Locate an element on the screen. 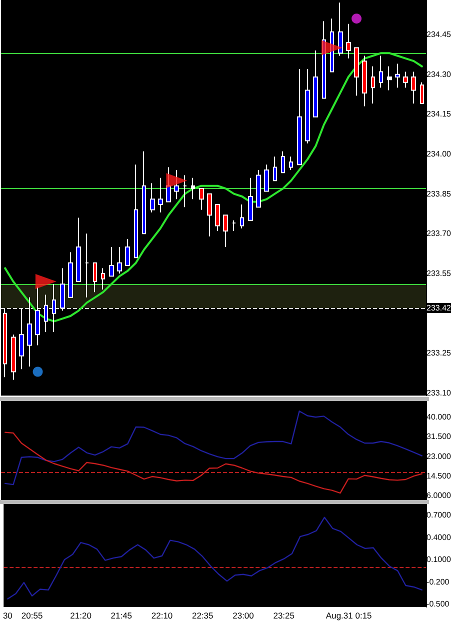  y-tick-label: 0.7000 is located at coordinates (439, 515).